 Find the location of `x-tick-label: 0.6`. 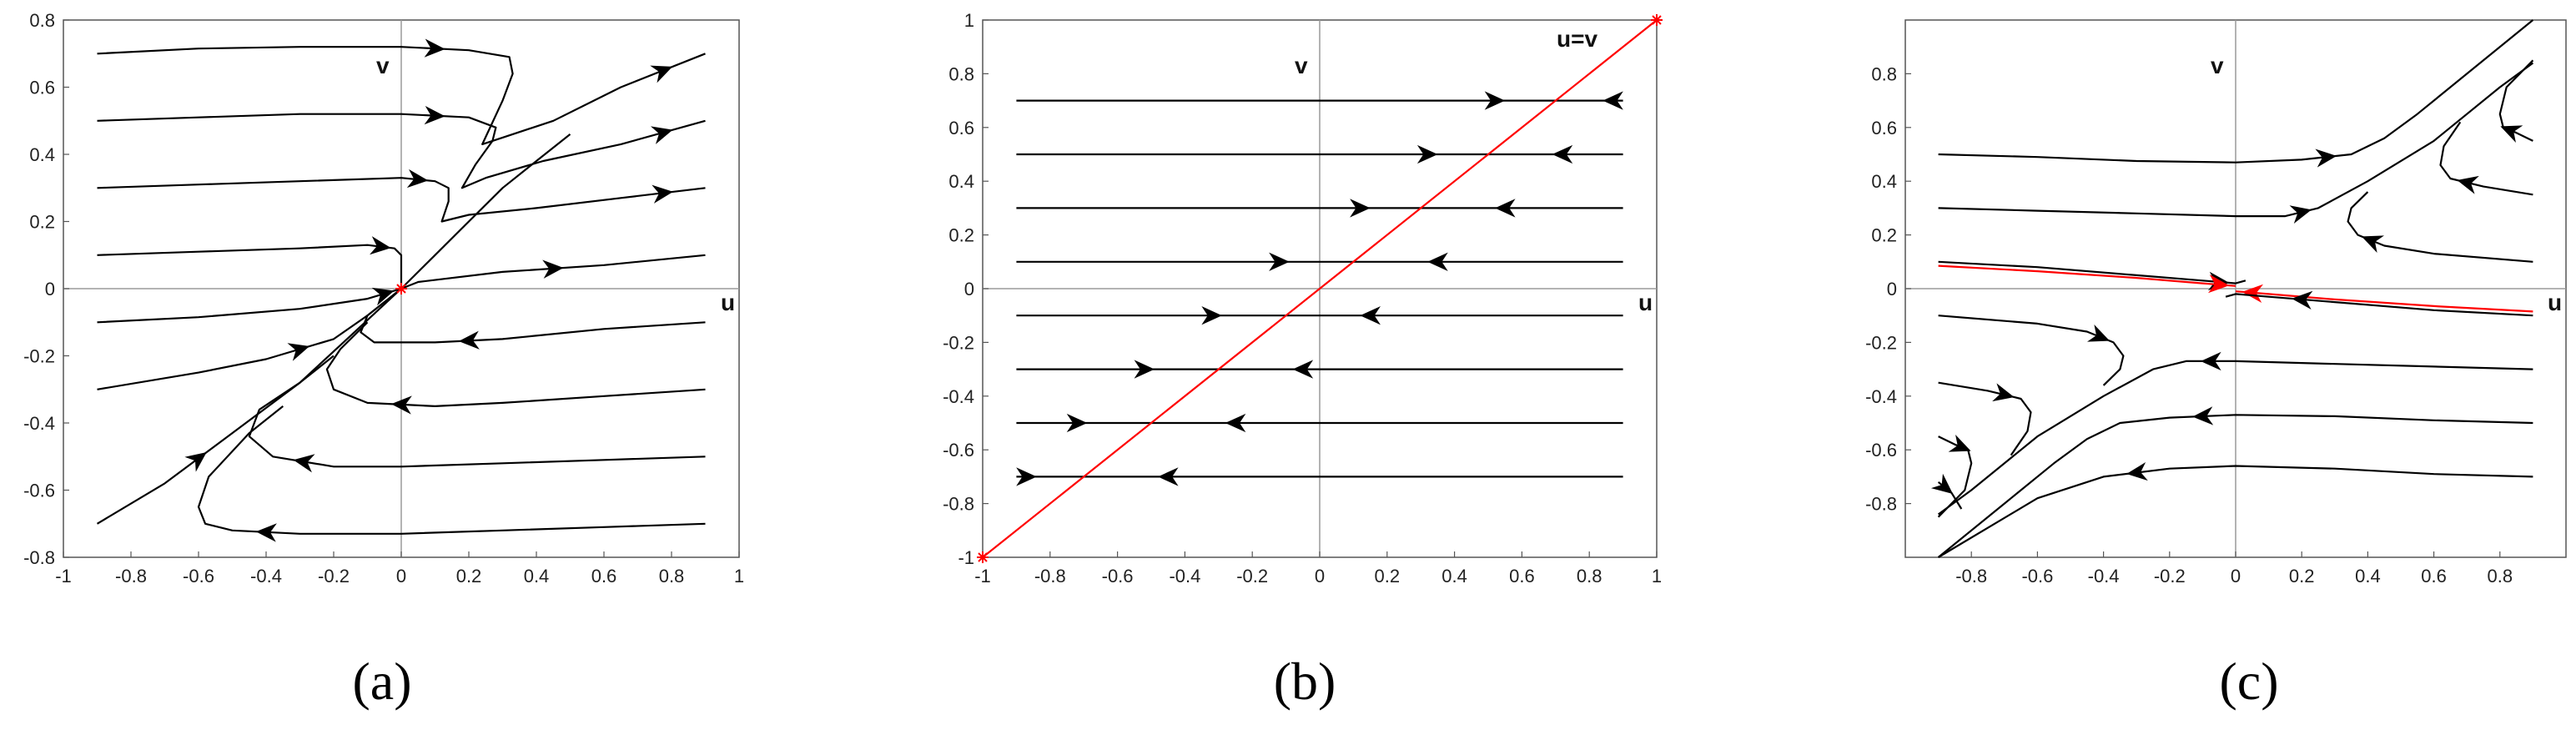

x-tick-label: 0.6 is located at coordinates (1522, 576).